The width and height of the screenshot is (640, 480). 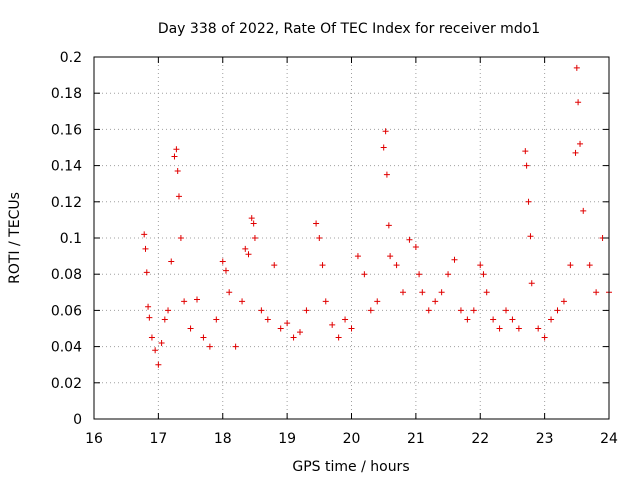 What do you see at coordinates (66, 384) in the screenshot?
I see `y-tick-label: 0.02` at bounding box center [66, 384].